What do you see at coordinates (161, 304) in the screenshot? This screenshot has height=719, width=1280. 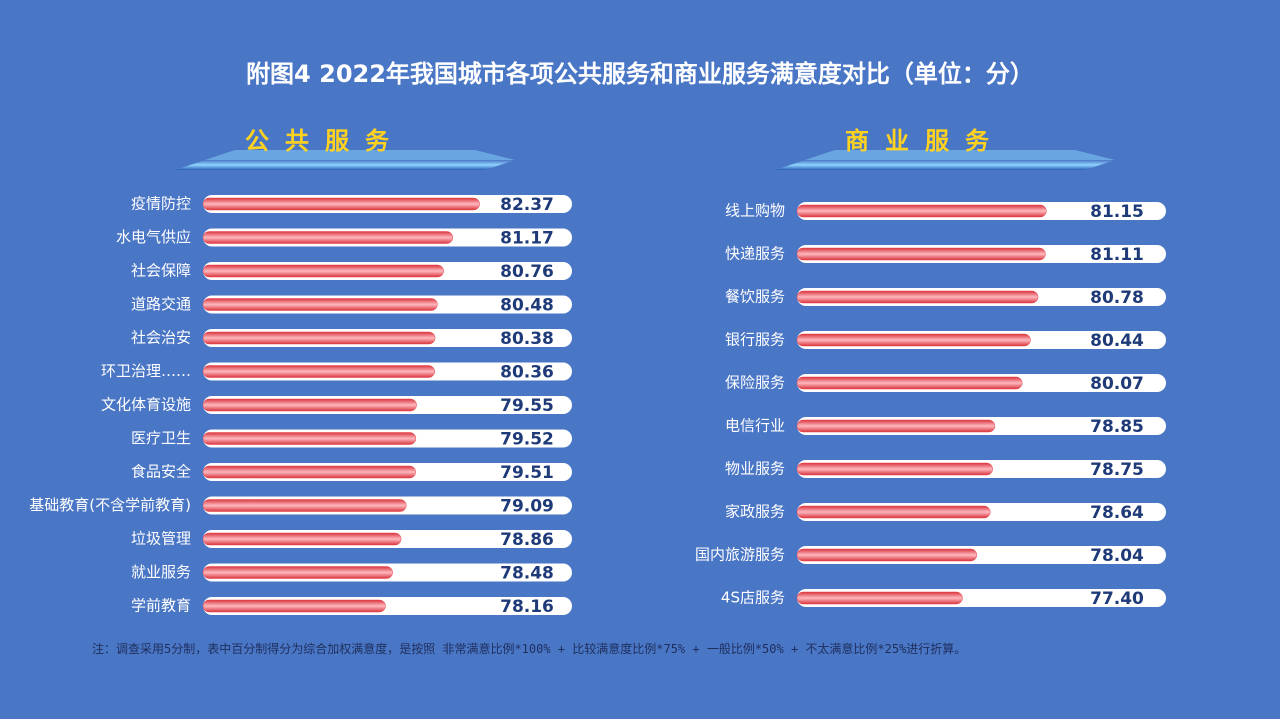 I see `category-label: 道路交通` at bounding box center [161, 304].